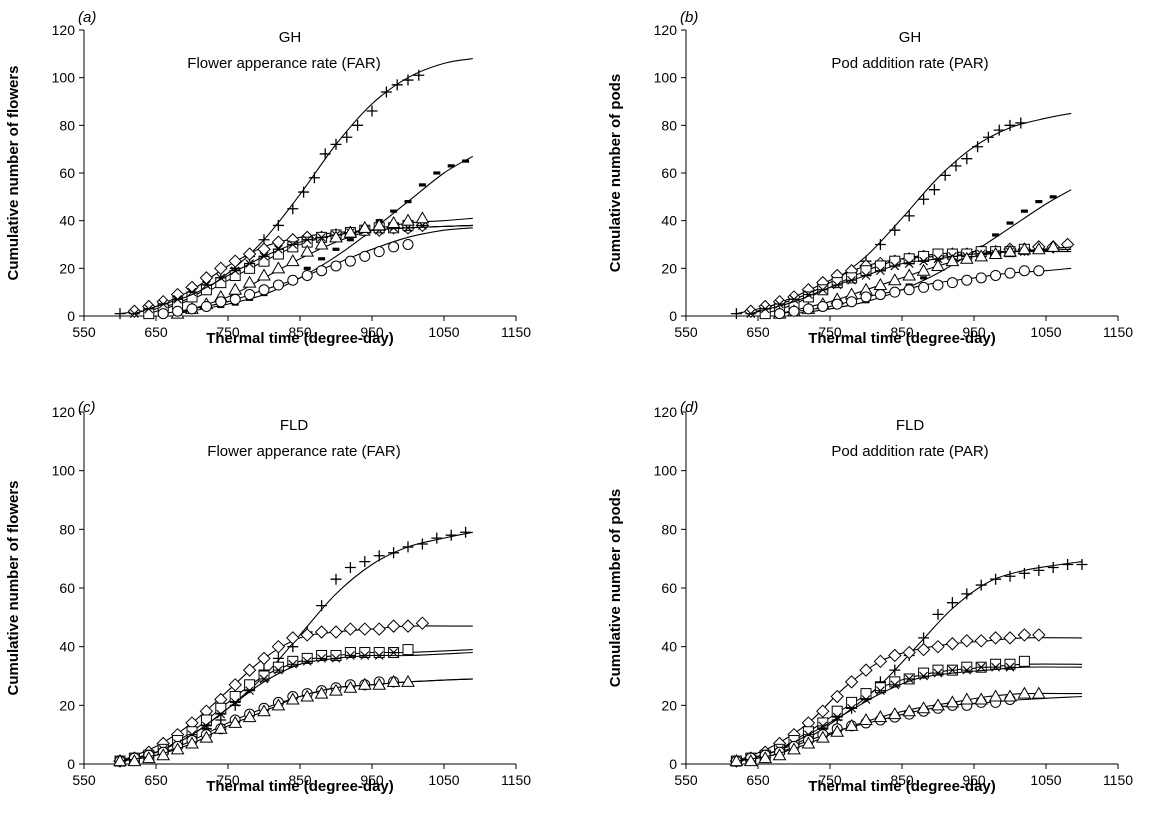 This screenshot has width=1157, height=828. Describe the element at coordinates (923, 292) in the screenshot. I see `series-circle` at that location.